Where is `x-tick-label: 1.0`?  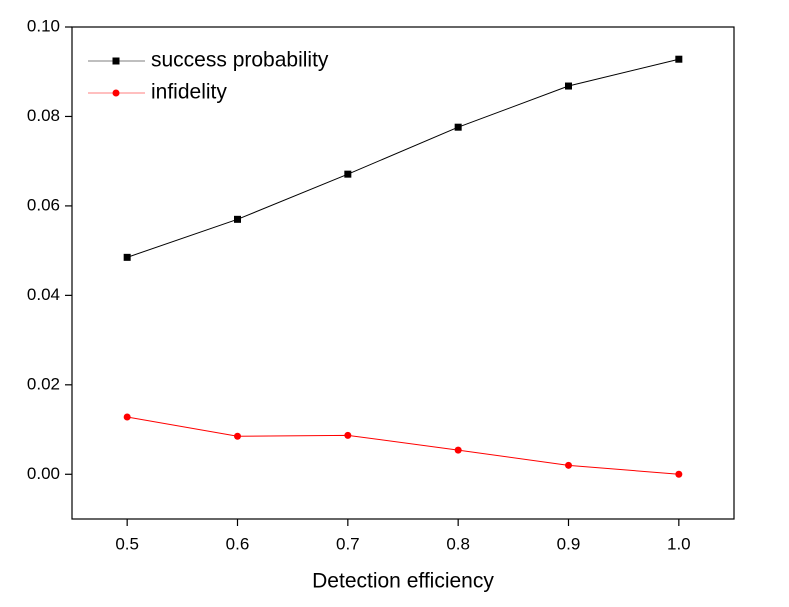 x-tick-label: 1.0 is located at coordinates (679, 543).